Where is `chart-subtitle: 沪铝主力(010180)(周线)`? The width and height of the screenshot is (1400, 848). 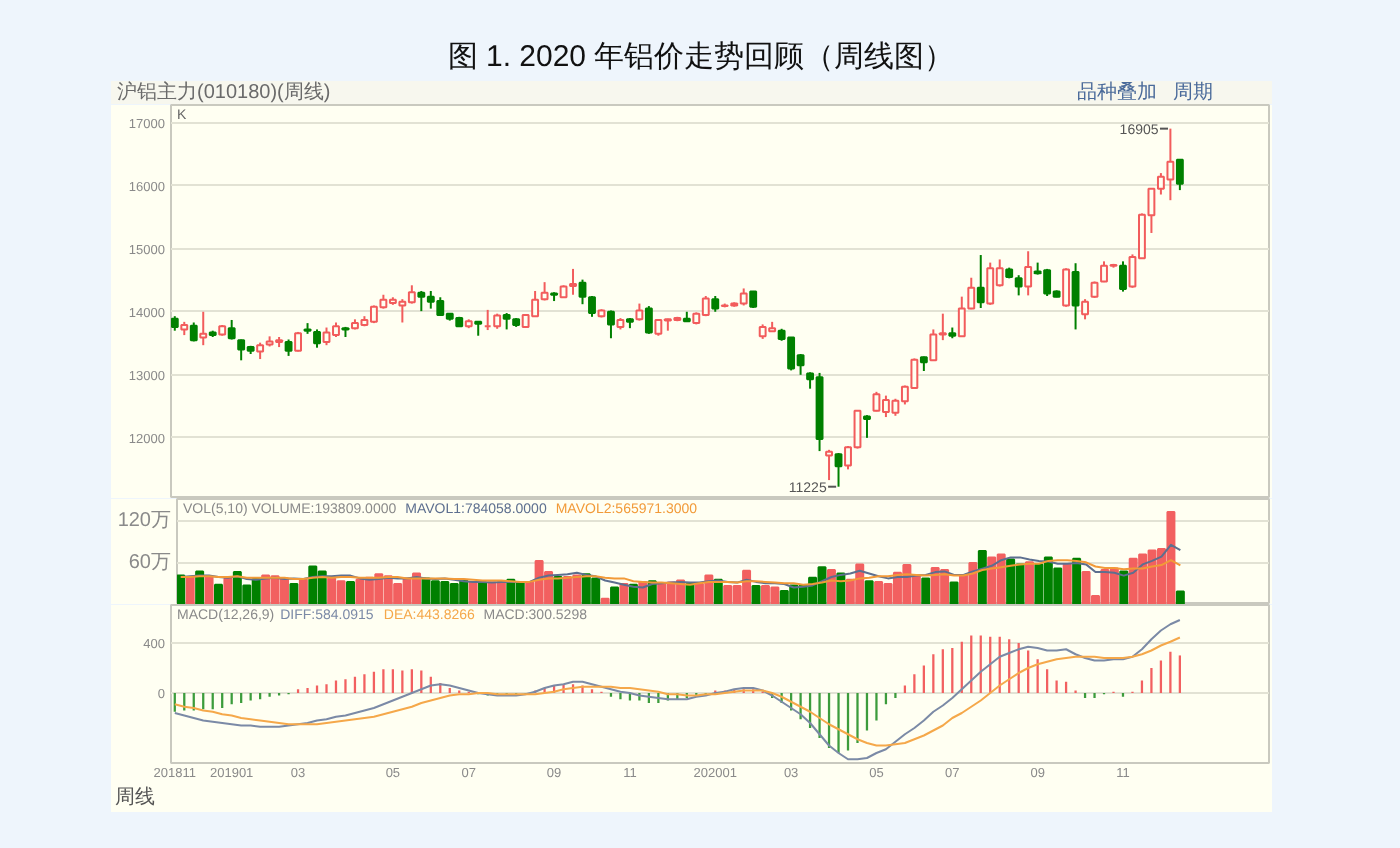
chart-subtitle: 沪铝主力(010180)(周线) is located at coordinates (224, 92).